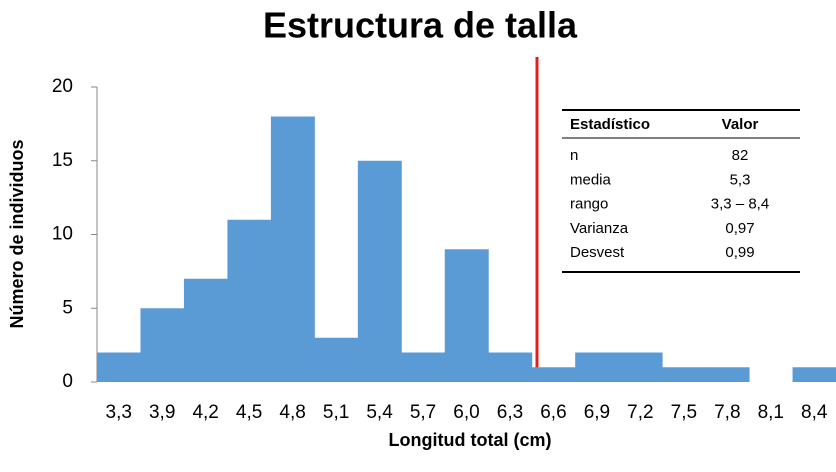  I want to click on x-tick-label: 4,5, so click(249, 412).